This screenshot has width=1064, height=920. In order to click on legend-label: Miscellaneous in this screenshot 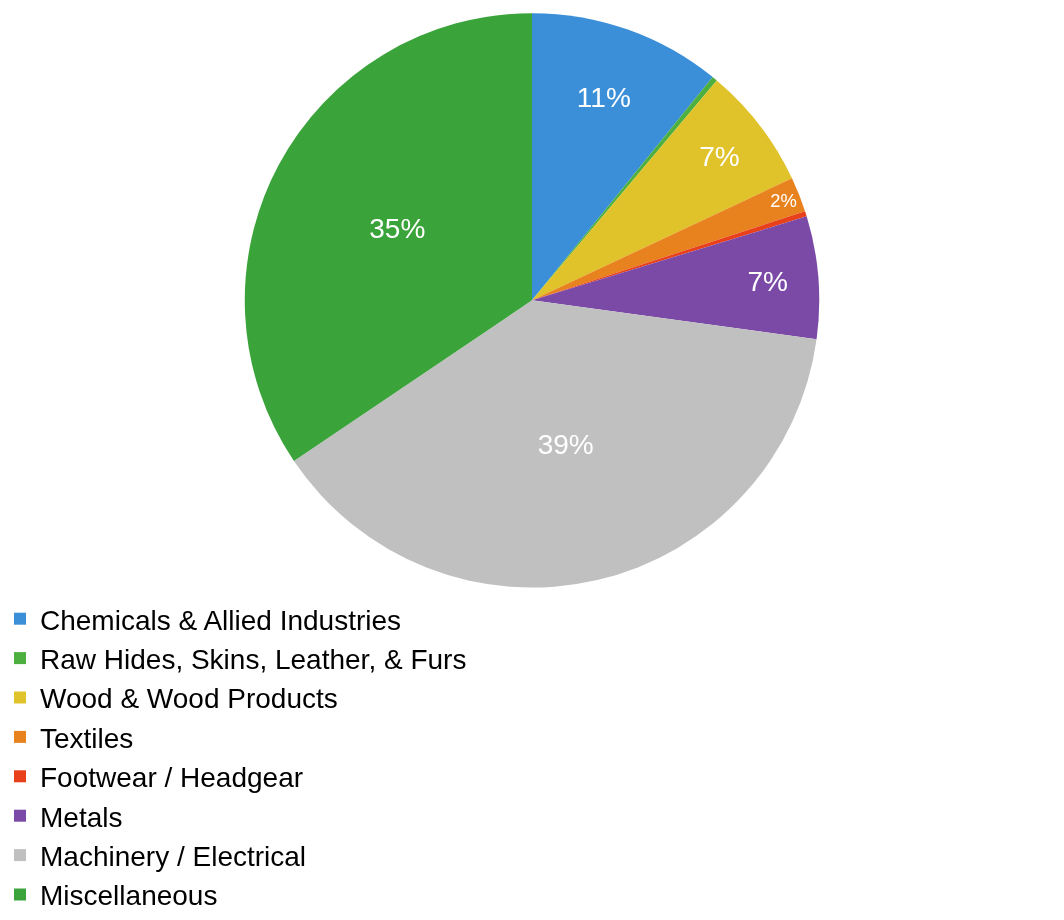, I will do `click(129, 896)`.